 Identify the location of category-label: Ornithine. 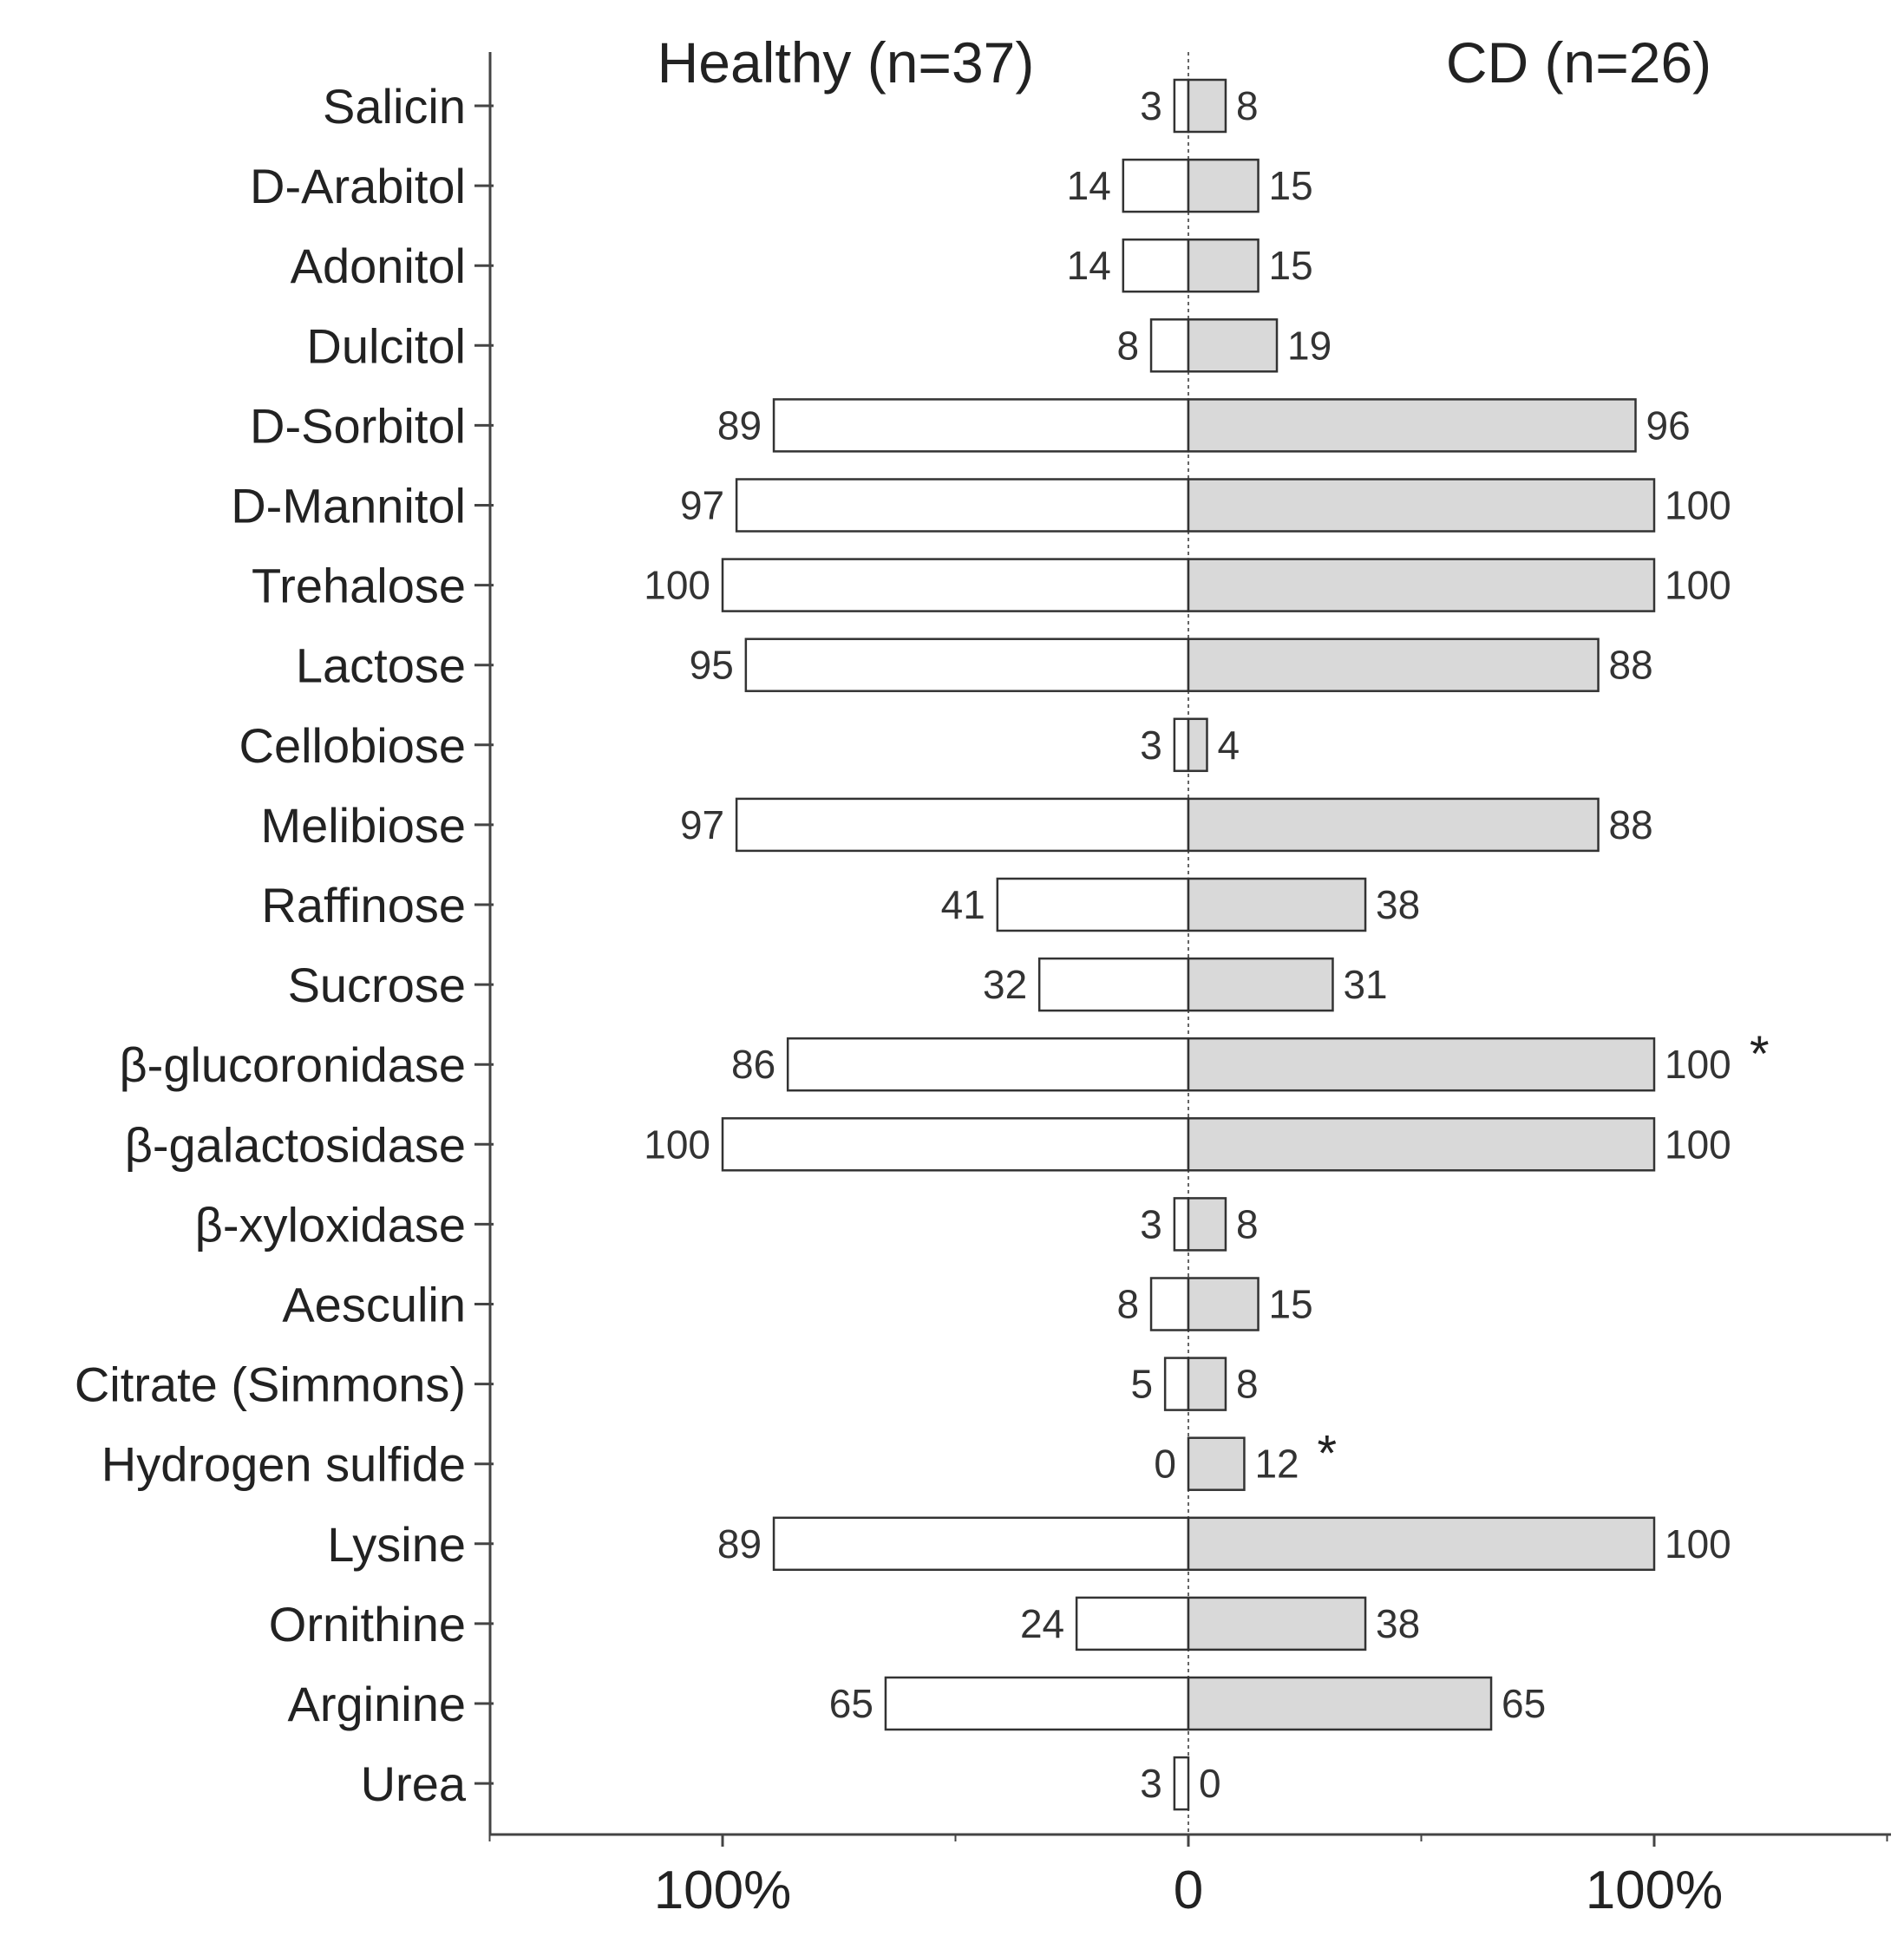
(367, 1624).